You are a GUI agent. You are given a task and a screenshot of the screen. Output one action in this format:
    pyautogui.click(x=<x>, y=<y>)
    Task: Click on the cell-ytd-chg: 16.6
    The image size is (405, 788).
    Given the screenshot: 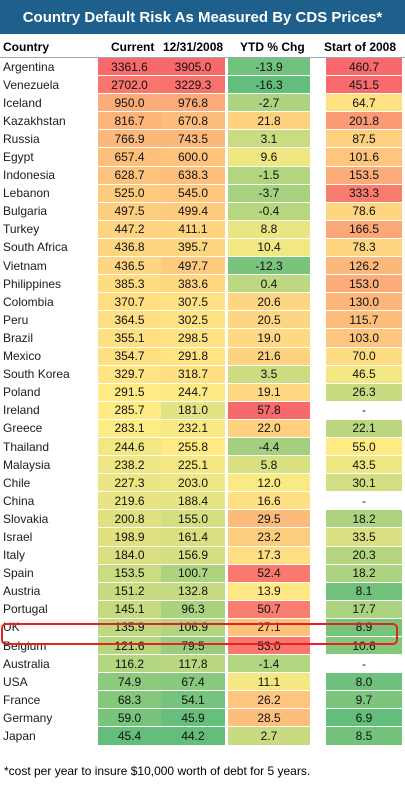 What is the action you would take?
    pyautogui.click(x=269, y=501)
    